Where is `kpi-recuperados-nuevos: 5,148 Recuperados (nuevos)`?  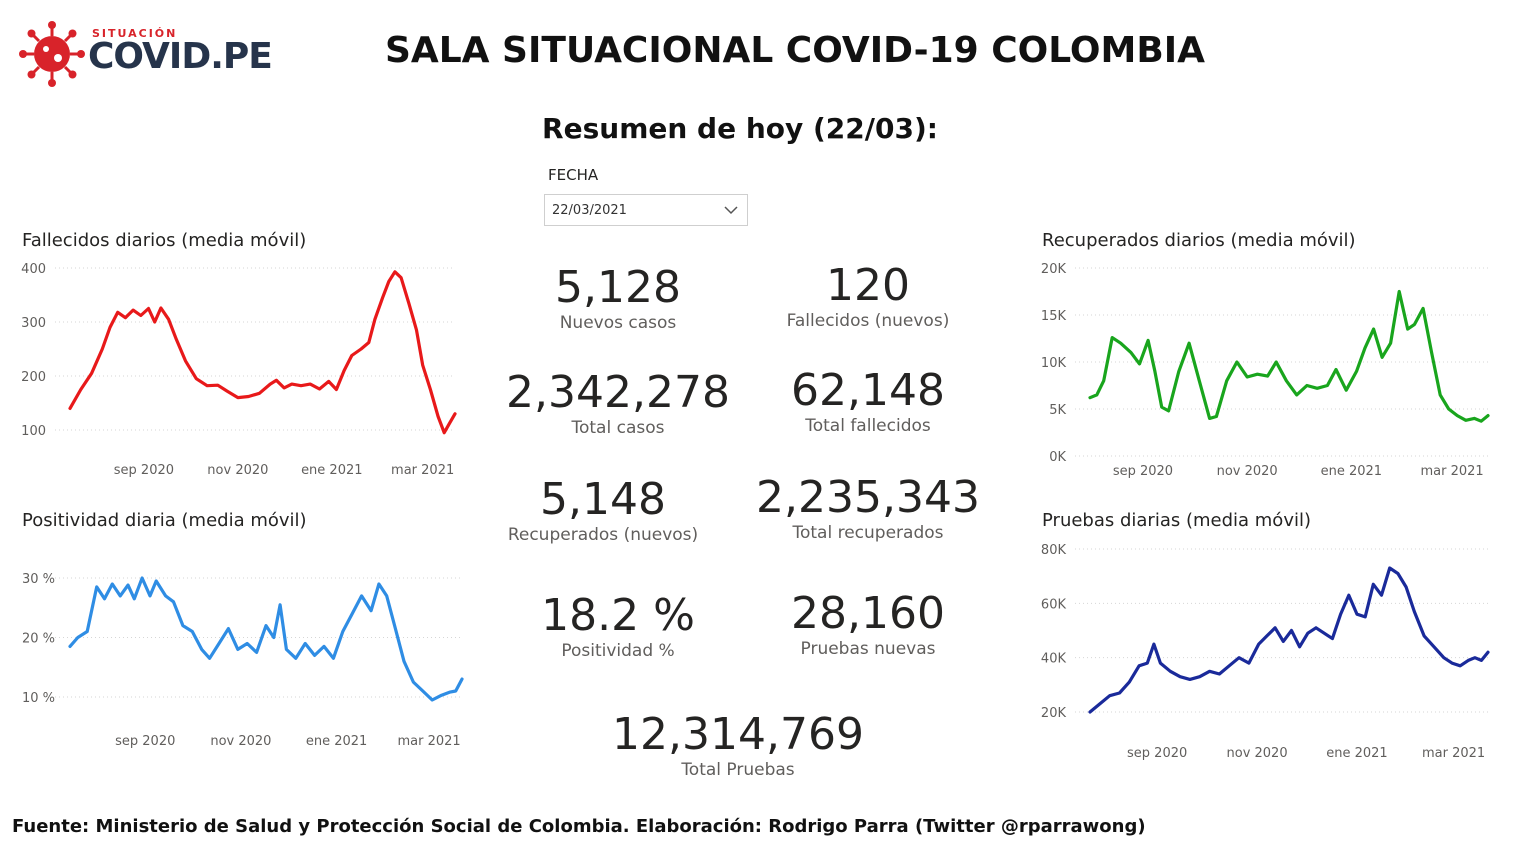 kpi-recuperados-nuevos: 5,148 Recuperados (nuevos) is located at coordinates (603, 510).